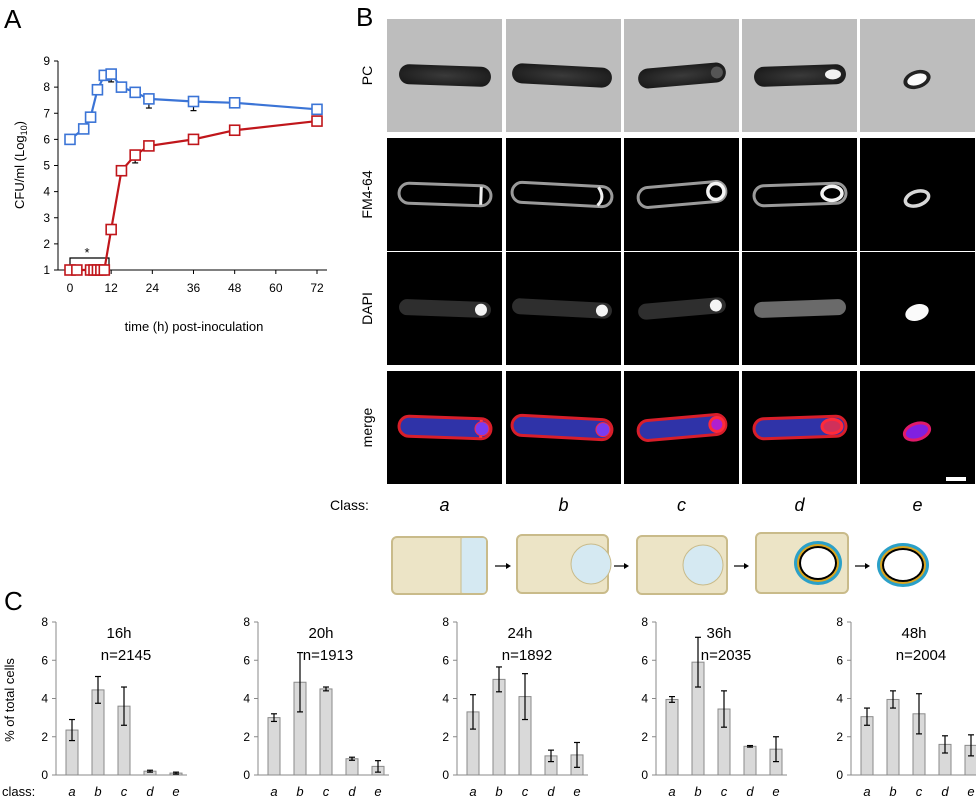  I want to click on merge-cell, so click(562, 427).